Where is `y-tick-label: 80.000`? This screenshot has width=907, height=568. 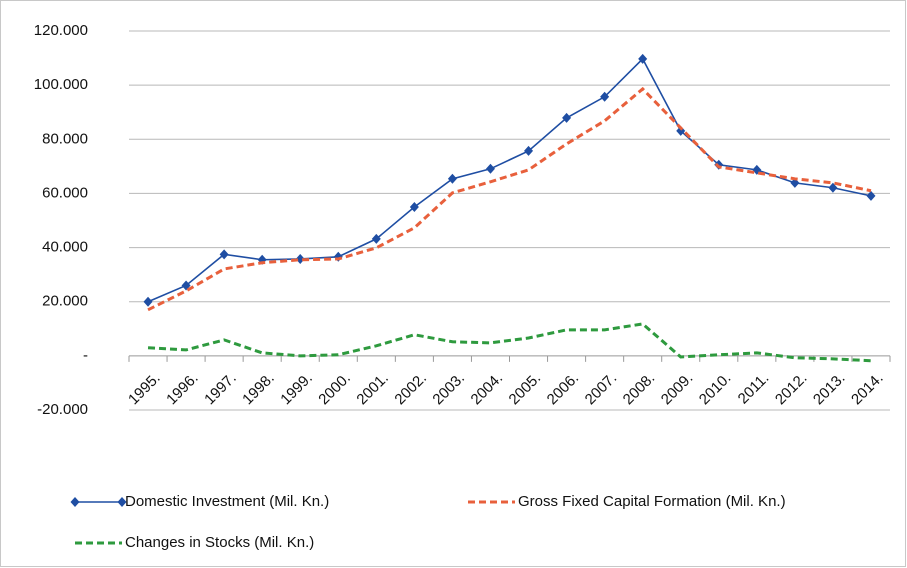 y-tick-label: 80.000 is located at coordinates (65, 138).